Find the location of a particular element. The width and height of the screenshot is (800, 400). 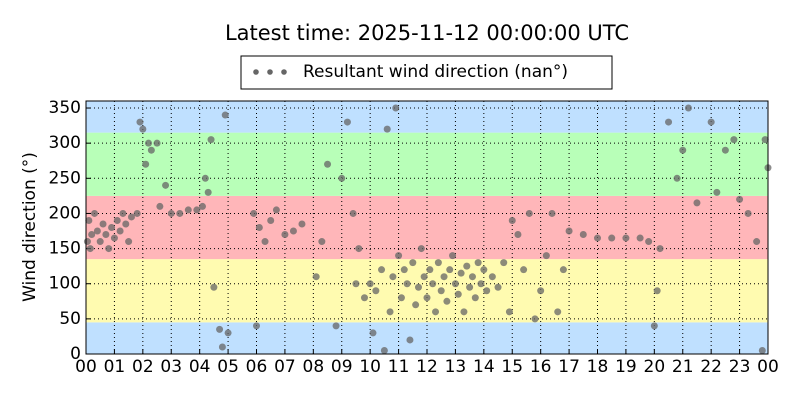

direction-band is located at coordinates (427, 164).